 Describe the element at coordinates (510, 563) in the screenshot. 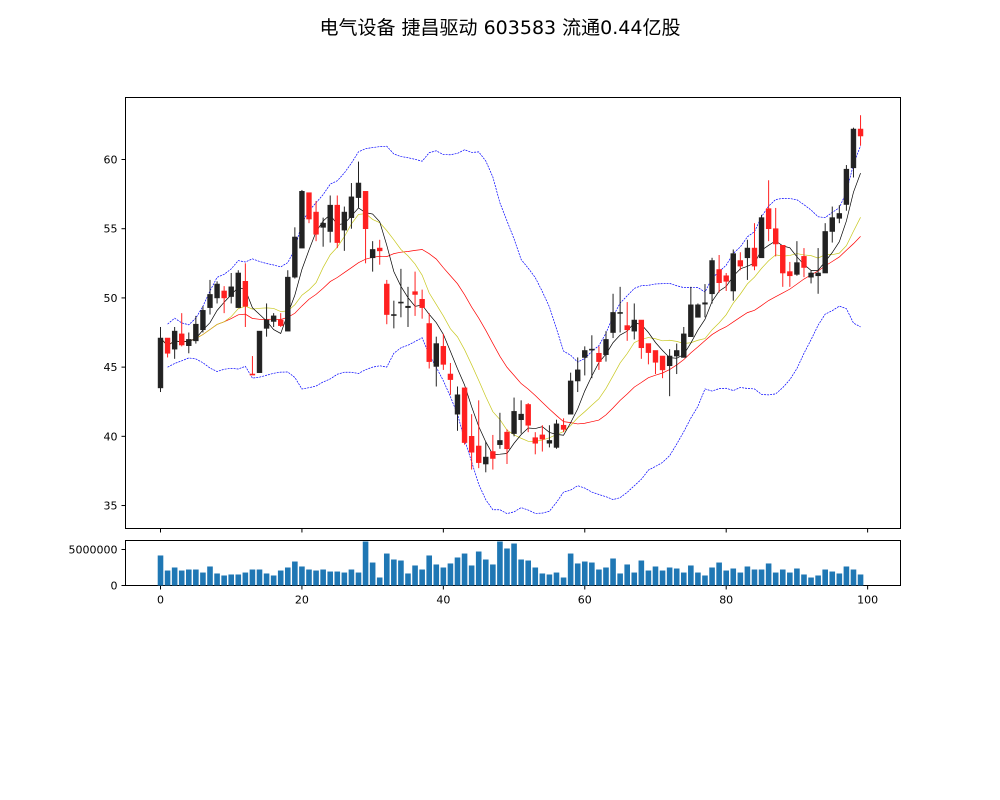

I see `volume-bars` at that location.